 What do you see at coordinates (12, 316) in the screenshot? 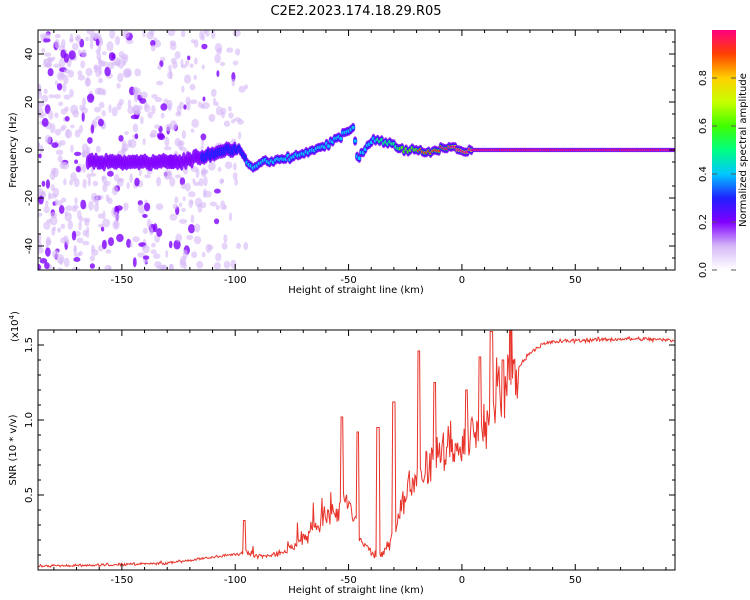
I see `snr-scale-exponent: 4` at bounding box center [12, 316].